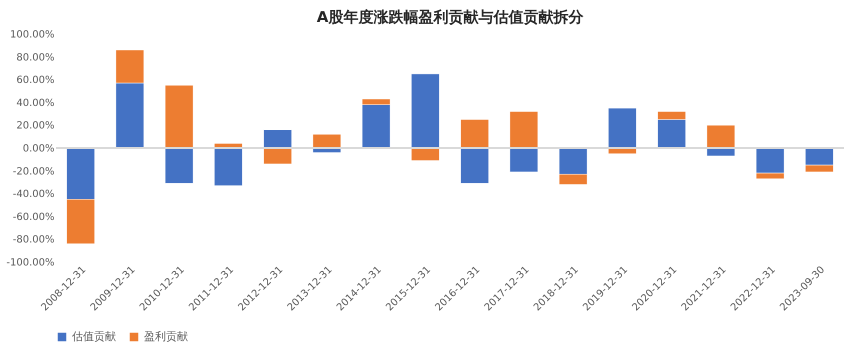 This screenshot has width=855, height=350. What do you see at coordinates (33, 172) in the screenshot?
I see `y-tick-label: -20.00%` at bounding box center [33, 172].